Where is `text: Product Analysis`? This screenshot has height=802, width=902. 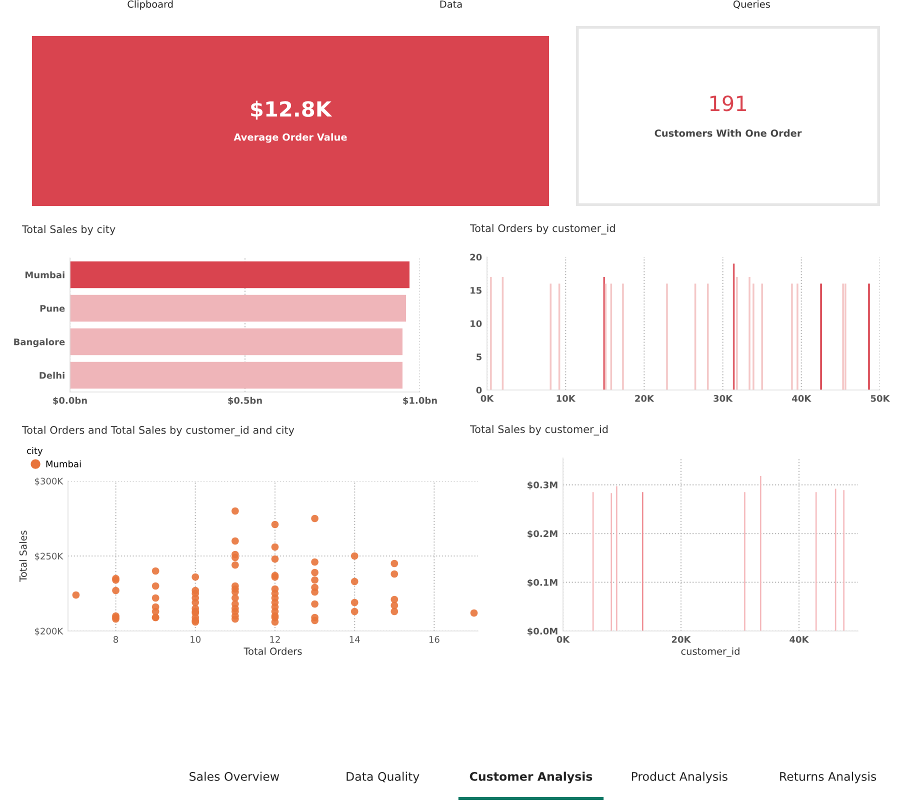
text: Product Analysis is located at coordinates (680, 778).